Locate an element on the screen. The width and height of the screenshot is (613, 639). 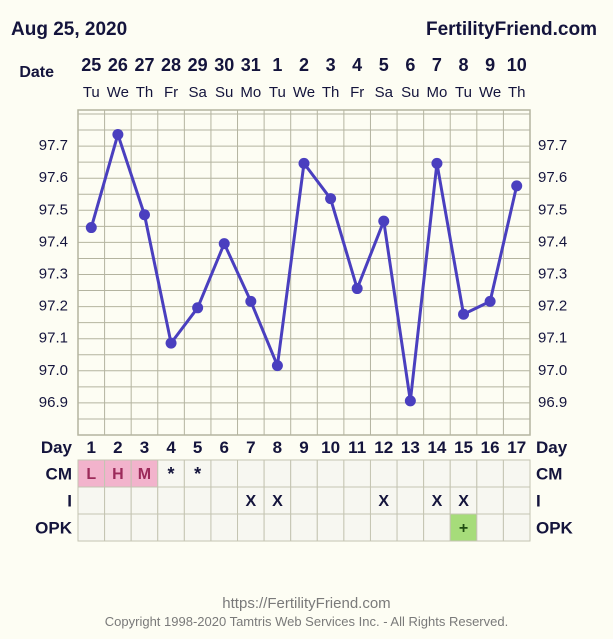
cycle-day-label: 4 is located at coordinates (171, 447).